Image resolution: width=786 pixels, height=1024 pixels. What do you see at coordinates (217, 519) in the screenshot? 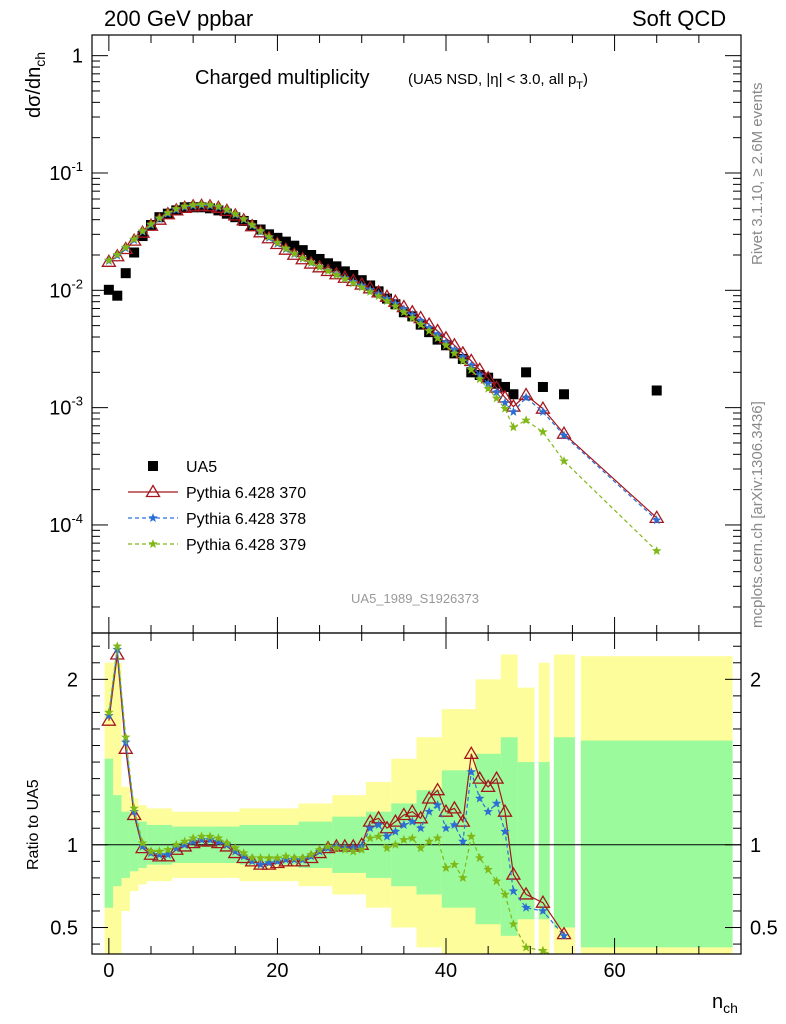
I see `legend-entry-2: Pythia 6.428 378` at bounding box center [217, 519].